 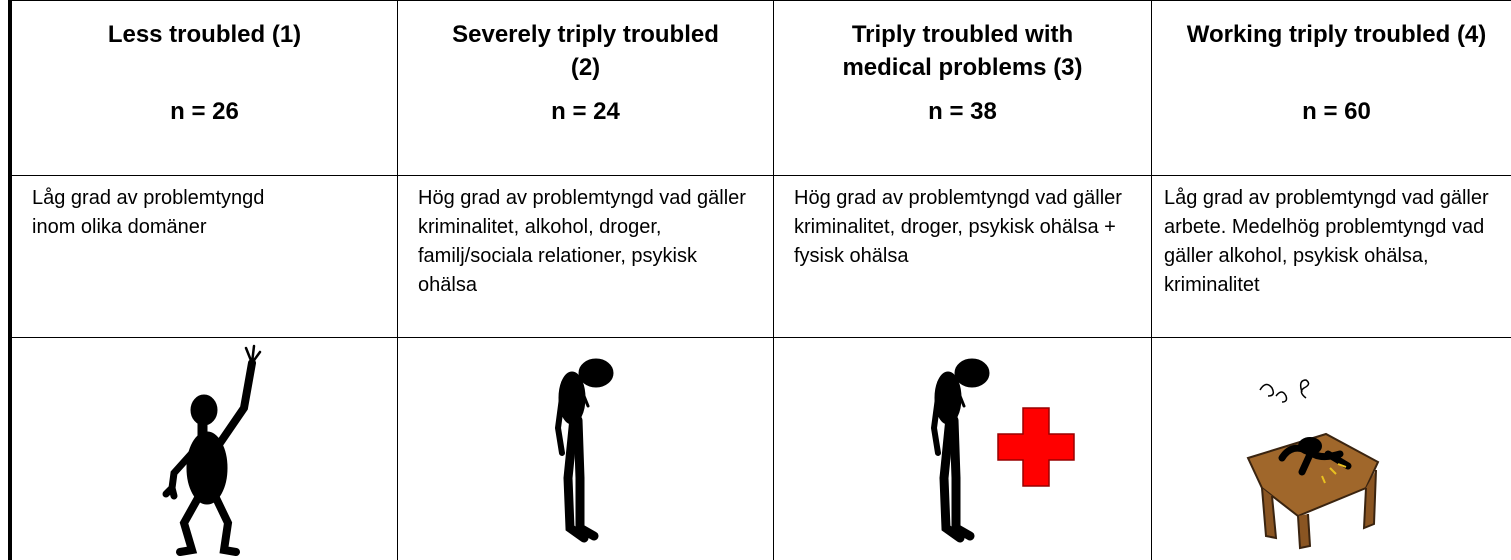 I want to click on waving-figure, so click(x=212, y=450).